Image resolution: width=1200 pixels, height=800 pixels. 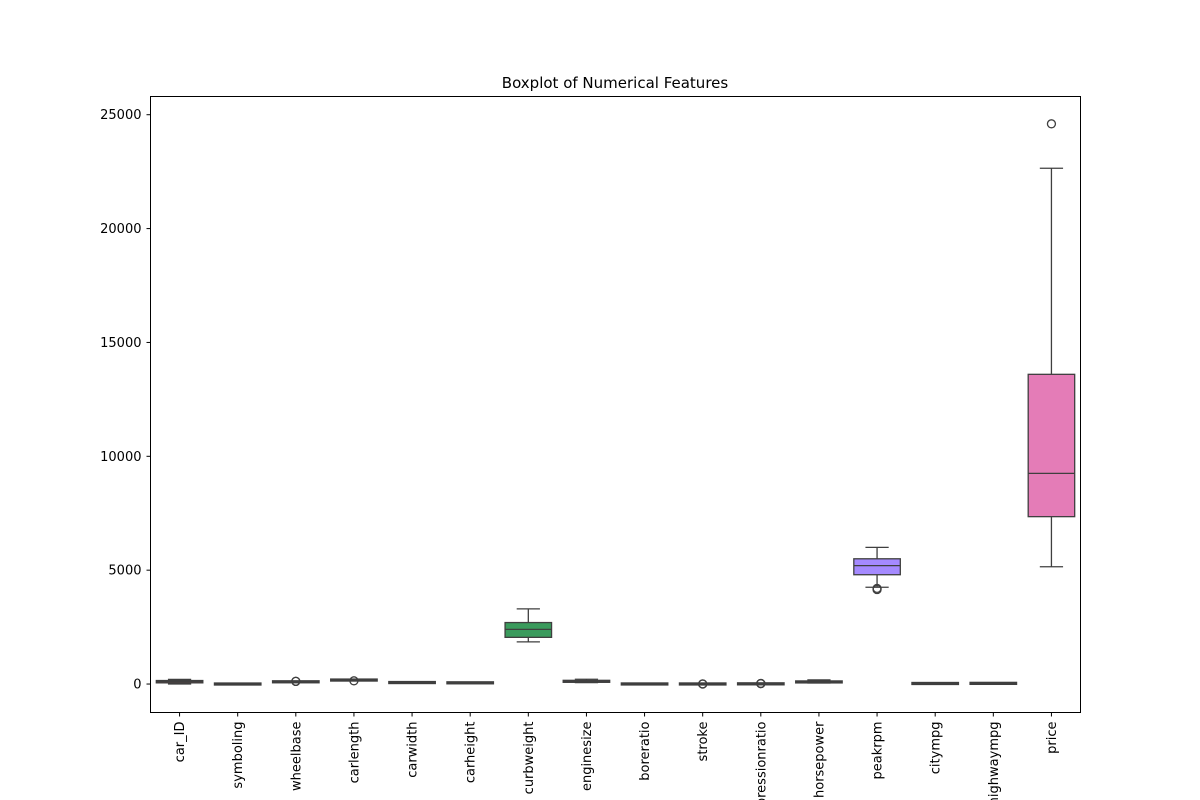 What do you see at coordinates (238, 755) in the screenshot?
I see `x-tick-label: symboling` at bounding box center [238, 755].